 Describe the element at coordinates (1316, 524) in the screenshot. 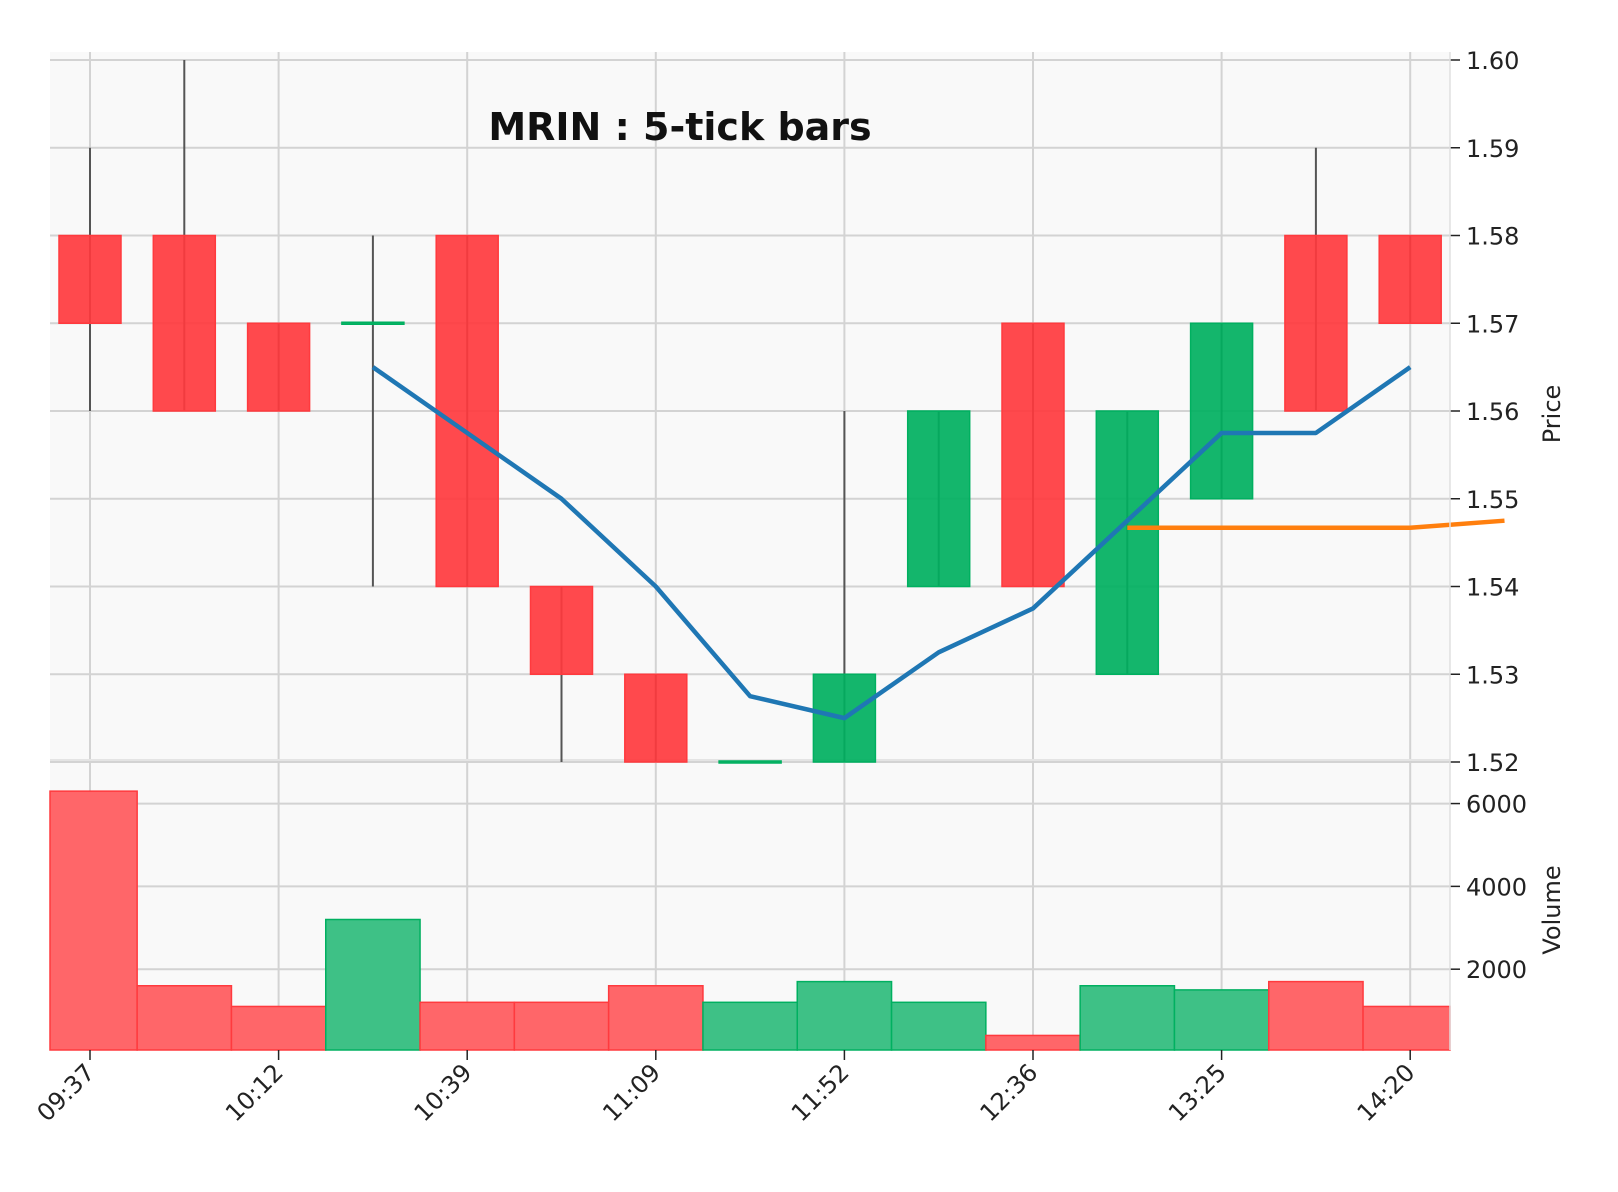

I see `moving-average-line-orange` at that location.